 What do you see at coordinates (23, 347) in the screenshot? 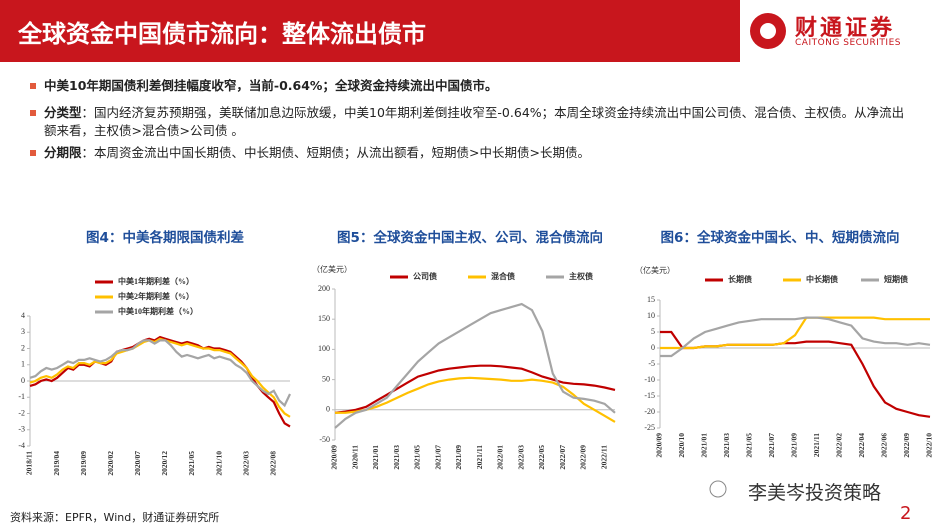
I see `y-tick-label: 2` at bounding box center [23, 347].